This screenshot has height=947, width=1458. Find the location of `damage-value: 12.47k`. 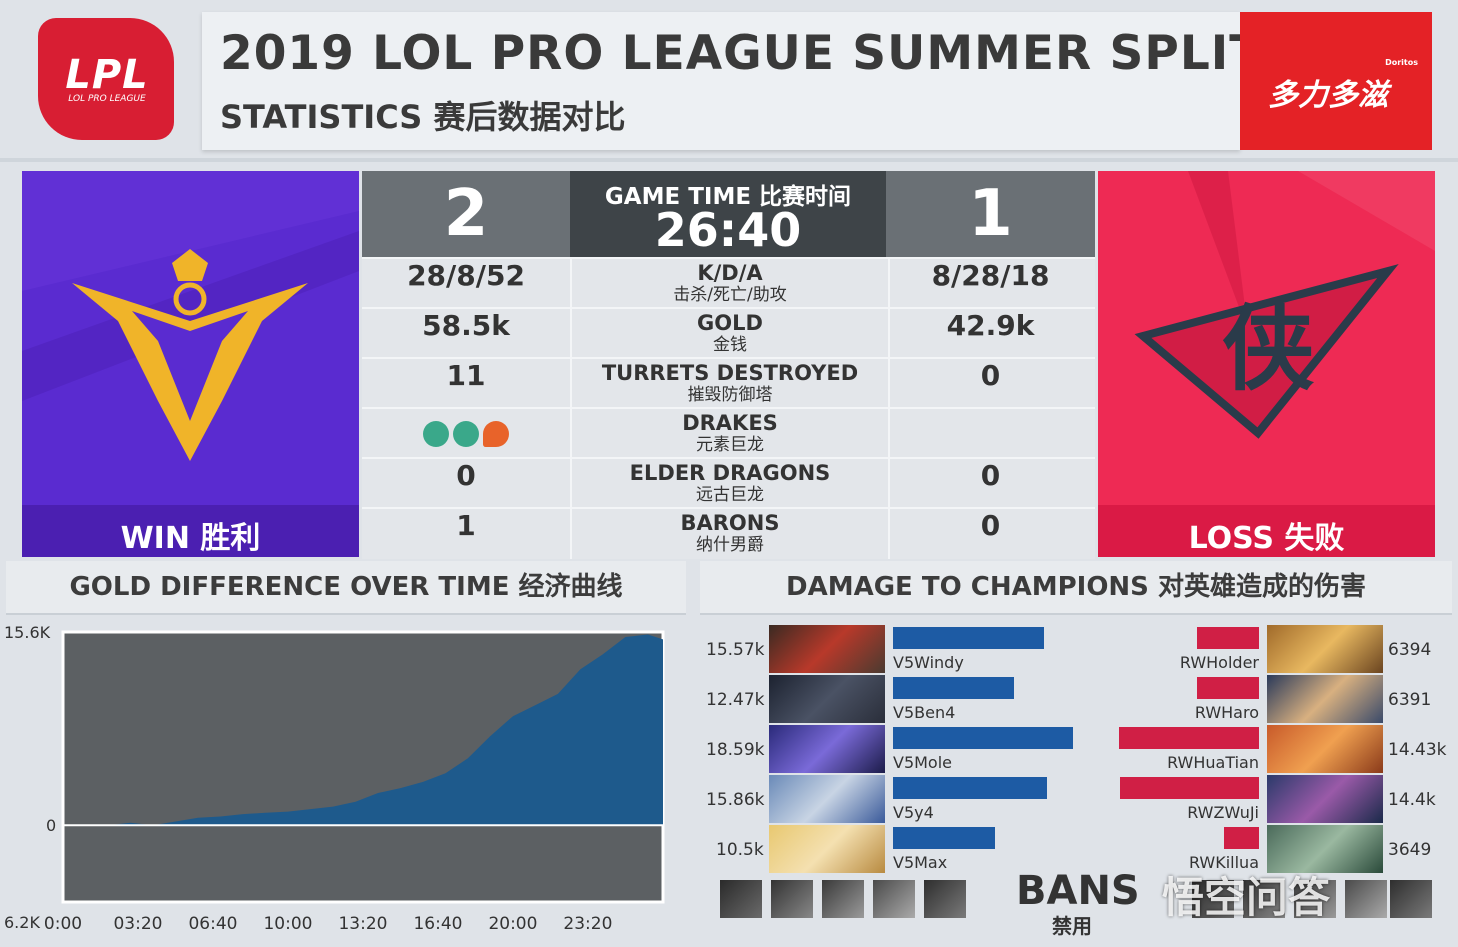

damage-value: 12.47k is located at coordinates (735, 700).